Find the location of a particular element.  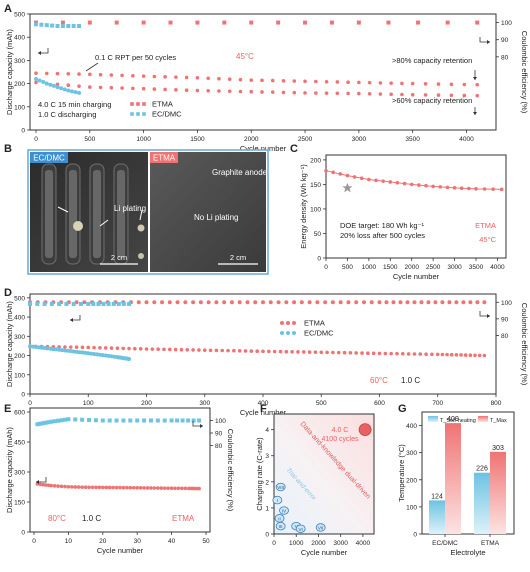

panel-letter: A is located at coordinates (8, 9).